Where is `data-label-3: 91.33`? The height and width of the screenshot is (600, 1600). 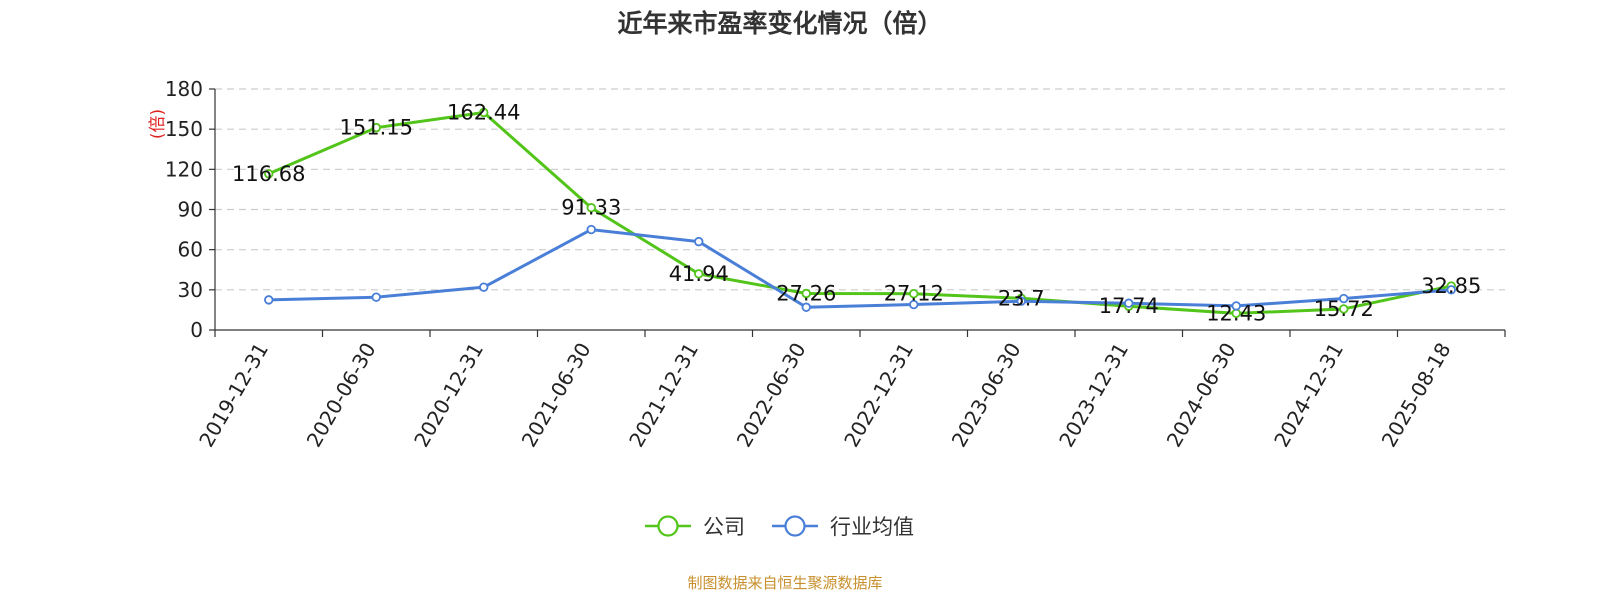 data-label-3: 91.33 is located at coordinates (591, 208).